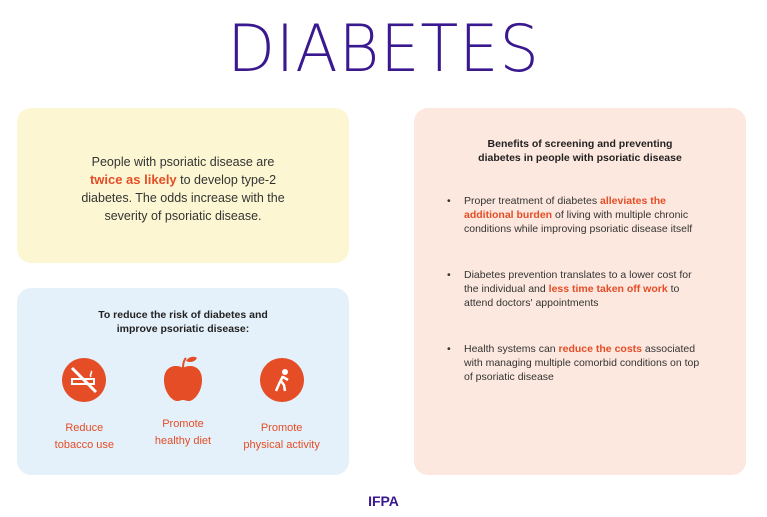 The width and height of the screenshot is (767, 517). What do you see at coordinates (282, 406) in the screenshot?
I see `physical-activity-item: Promote physical activity` at bounding box center [282, 406].